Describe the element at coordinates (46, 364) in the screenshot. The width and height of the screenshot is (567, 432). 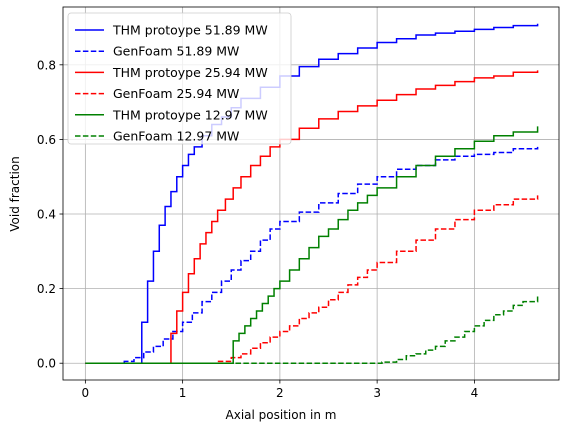
I see `y-tick-label: 0.0` at that location.